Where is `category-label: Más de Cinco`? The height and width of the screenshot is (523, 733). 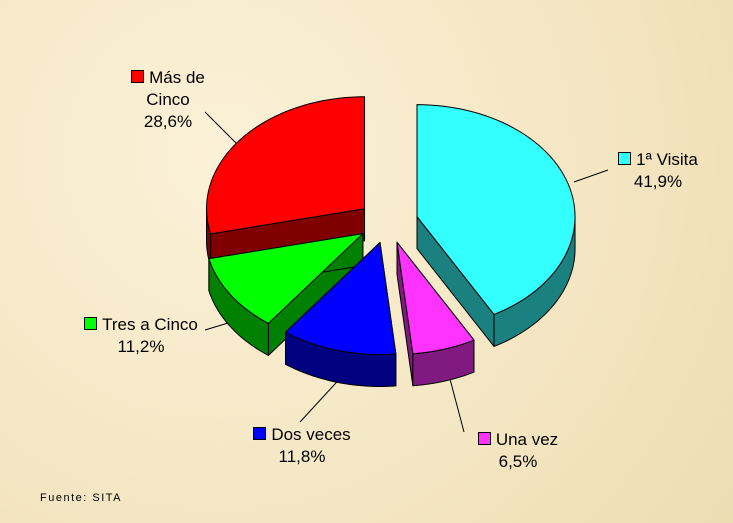
category-label: Más de Cinco is located at coordinates (175, 88).